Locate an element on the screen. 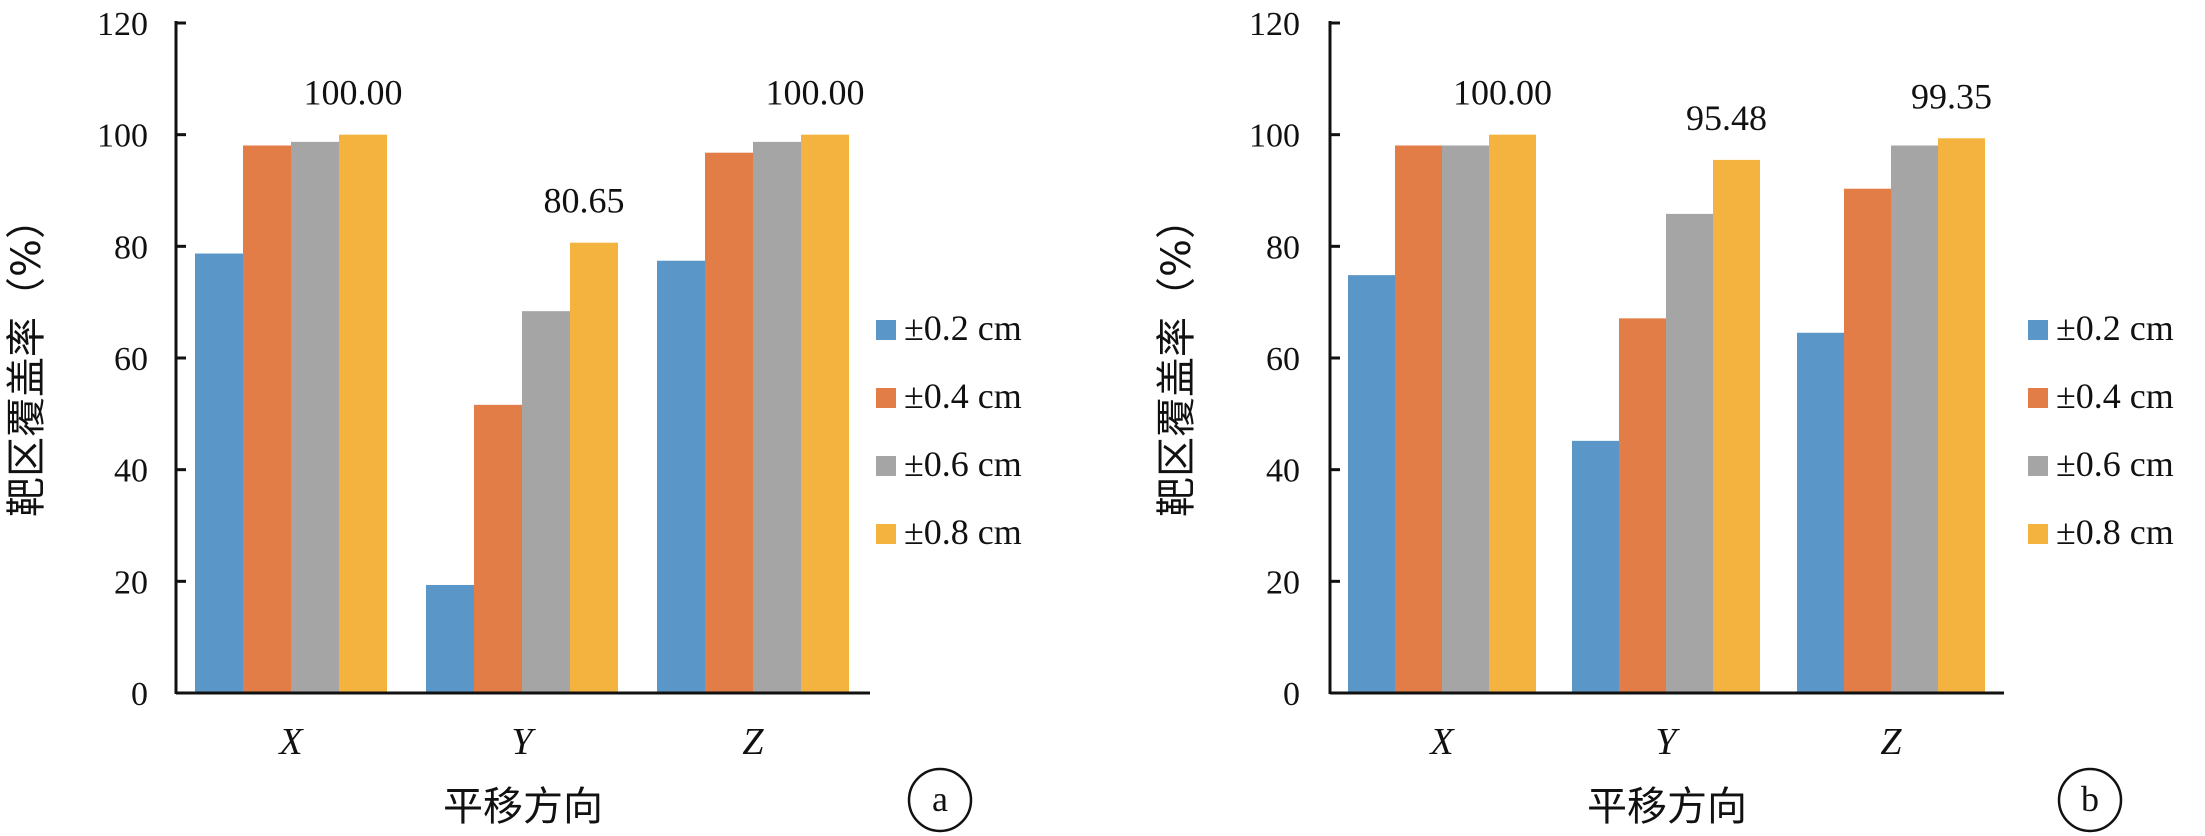 The image size is (2205, 836). panel-label: b is located at coordinates (2090, 799).